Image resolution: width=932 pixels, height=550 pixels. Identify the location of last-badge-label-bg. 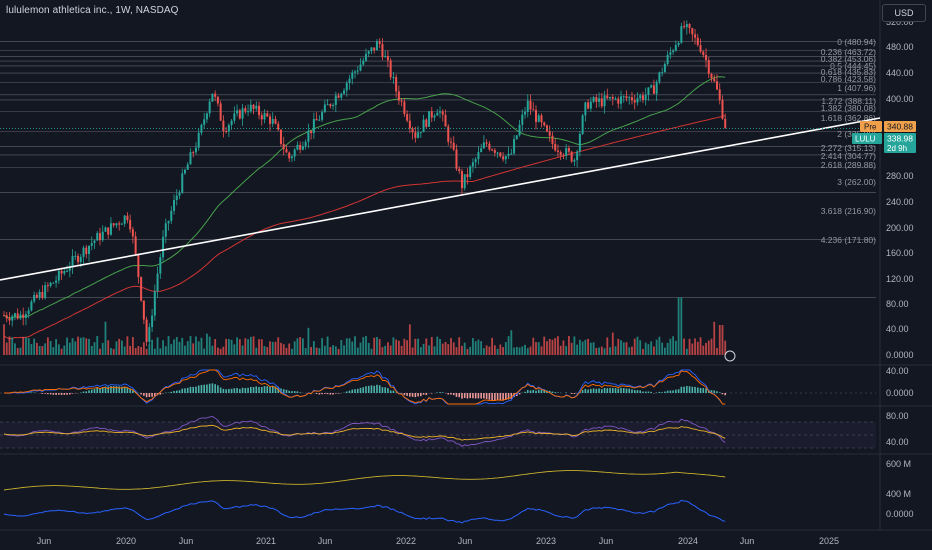
(867, 138).